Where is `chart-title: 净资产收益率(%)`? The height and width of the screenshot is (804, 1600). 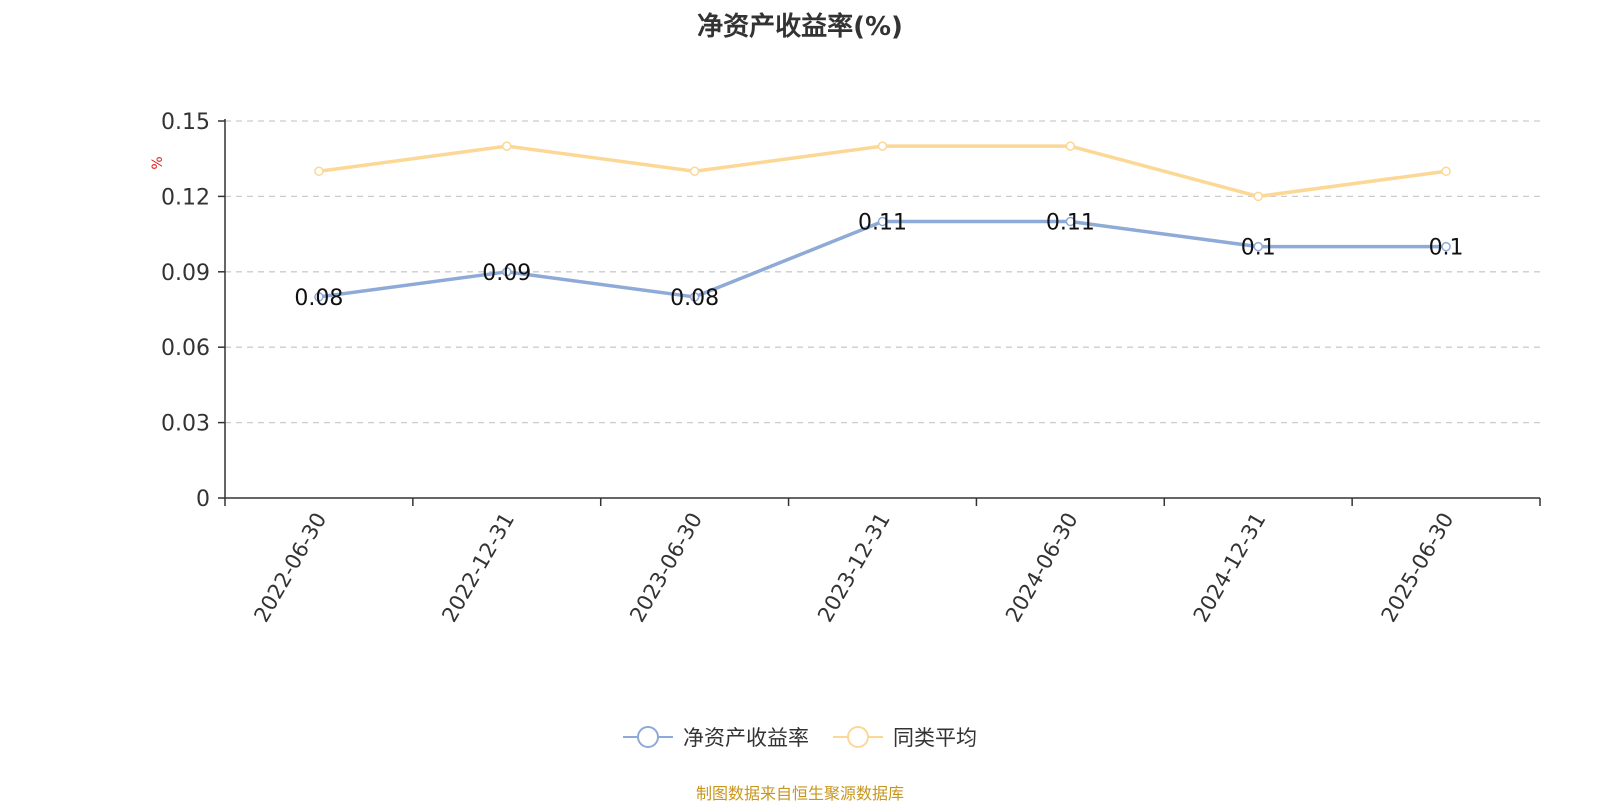
chart-title: 净资产收益率(%) is located at coordinates (800, 27).